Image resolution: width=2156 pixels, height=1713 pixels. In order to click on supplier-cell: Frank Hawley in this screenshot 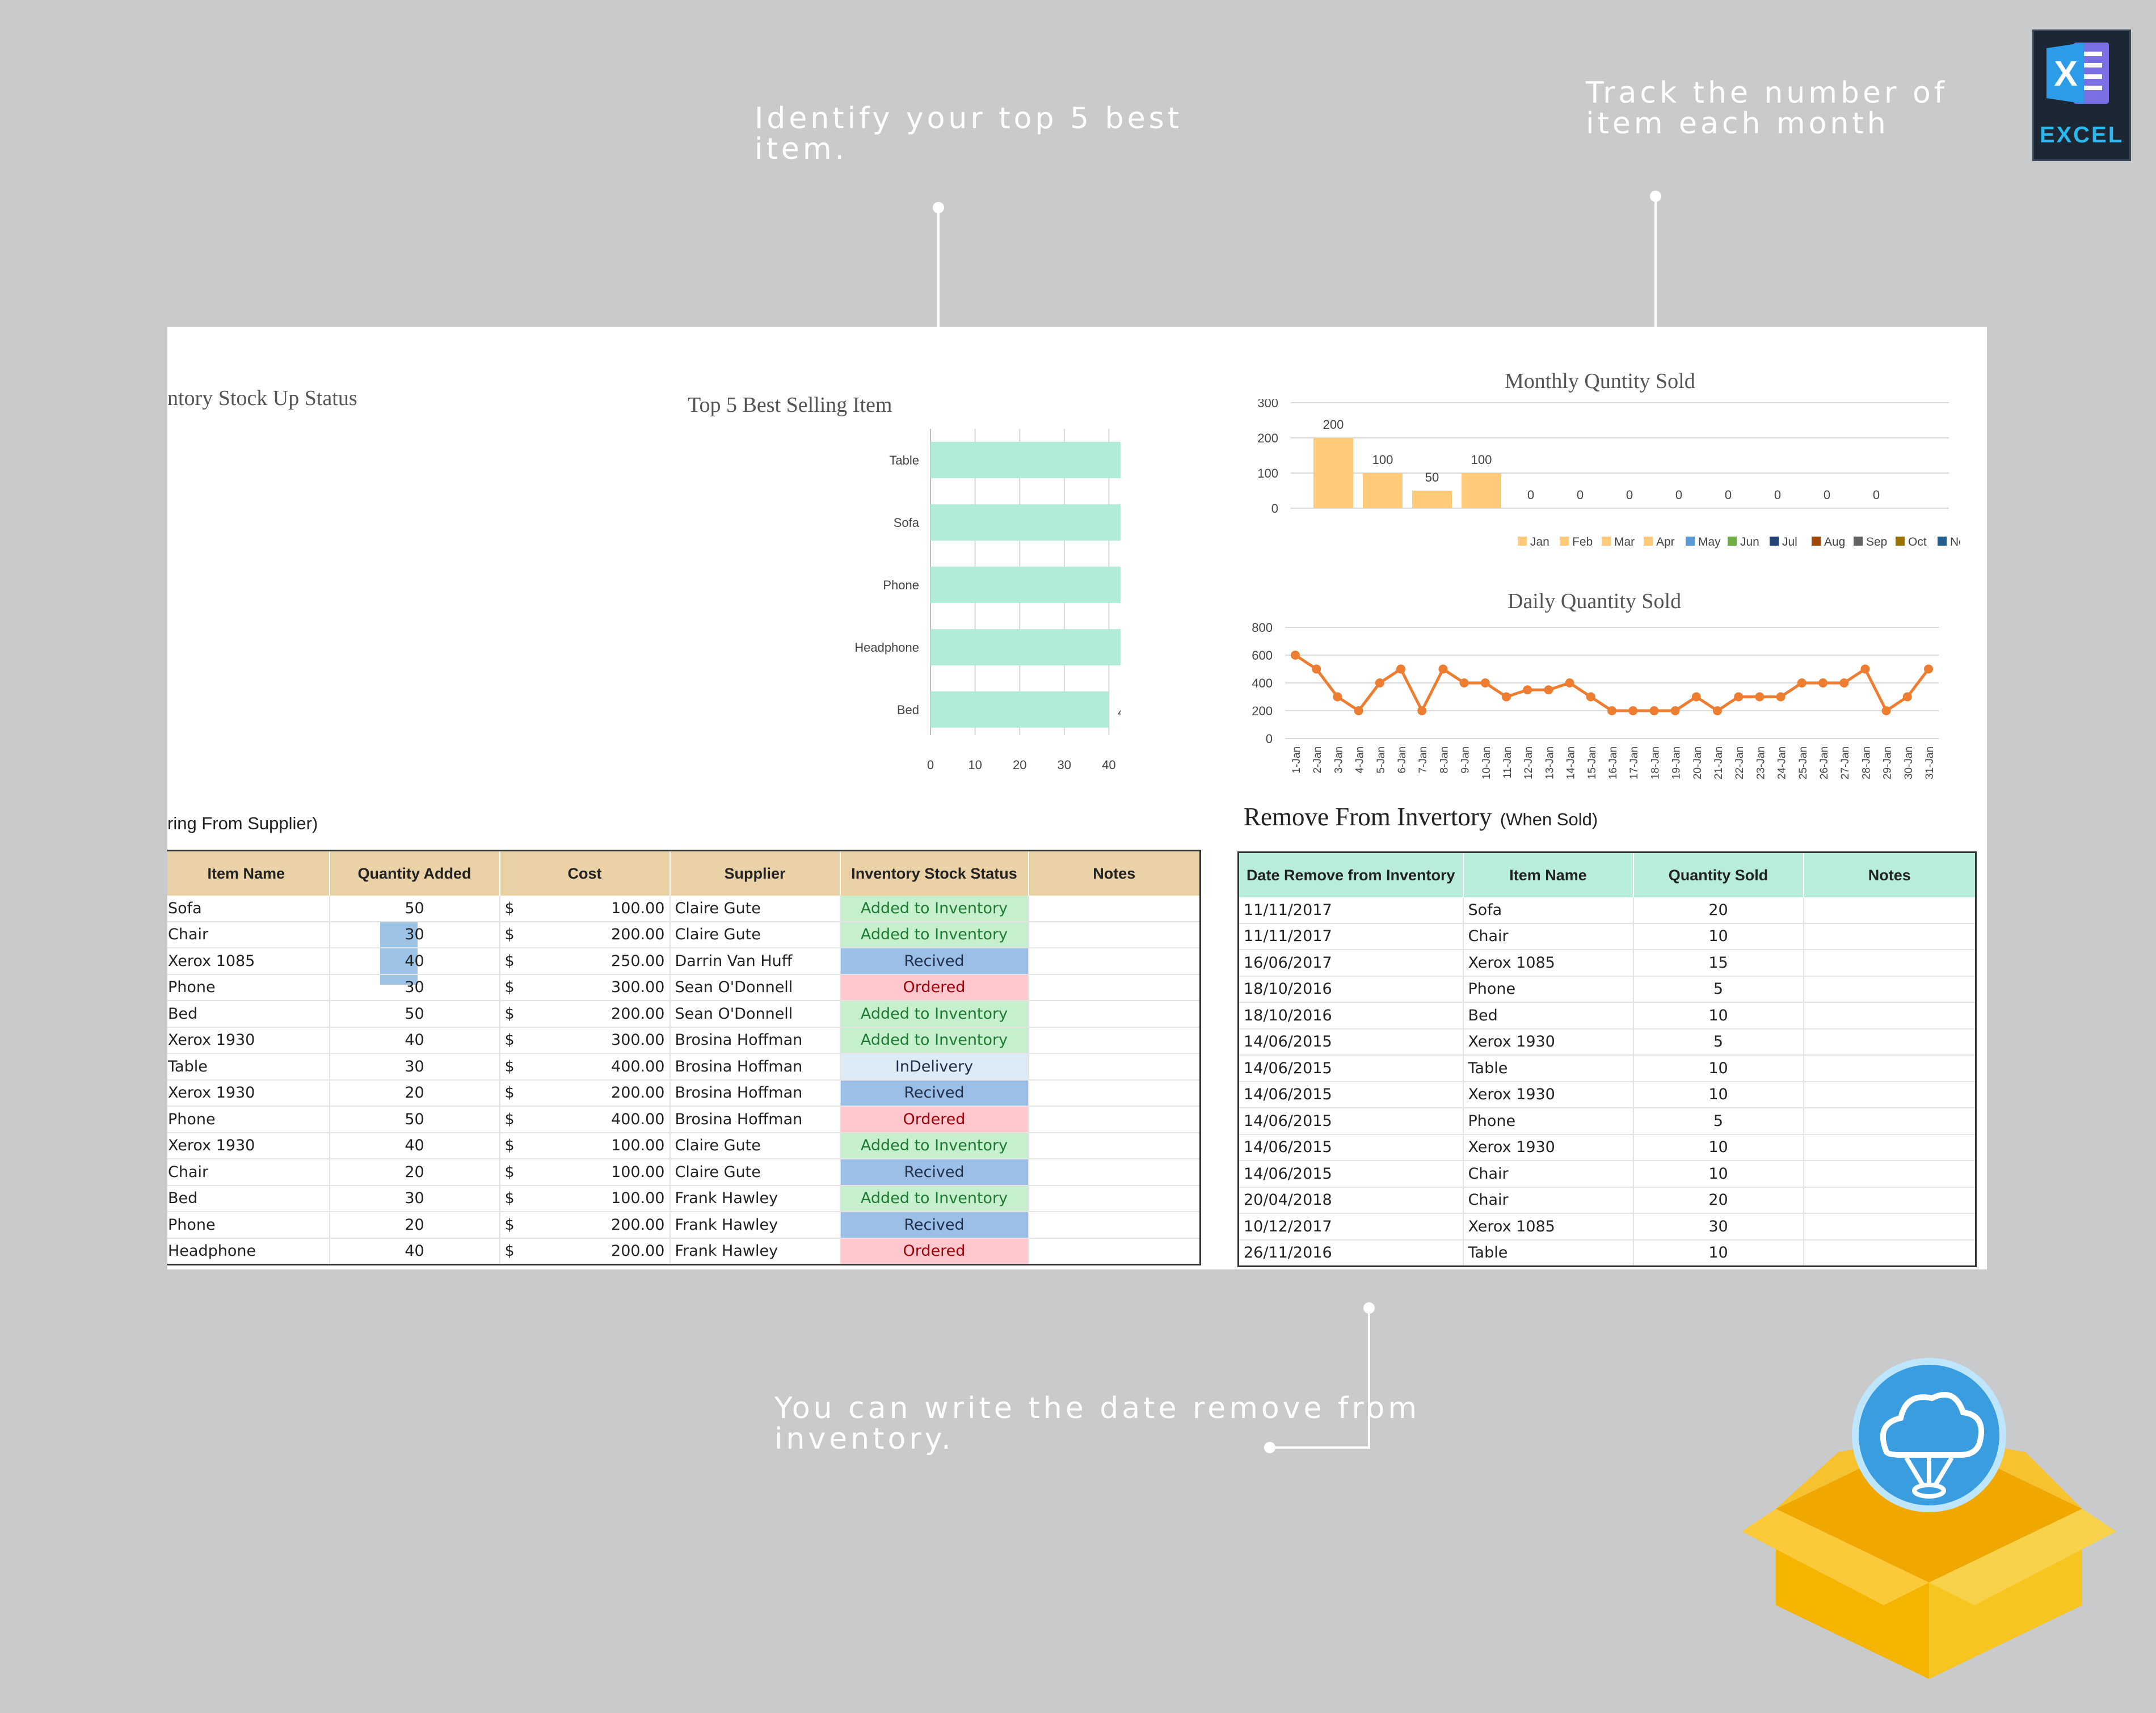, I will do `click(755, 1252)`.